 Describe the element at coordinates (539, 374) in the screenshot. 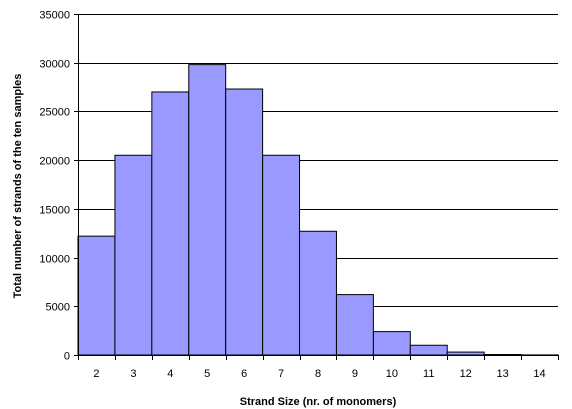

I see `x-tick-label: 14` at that location.